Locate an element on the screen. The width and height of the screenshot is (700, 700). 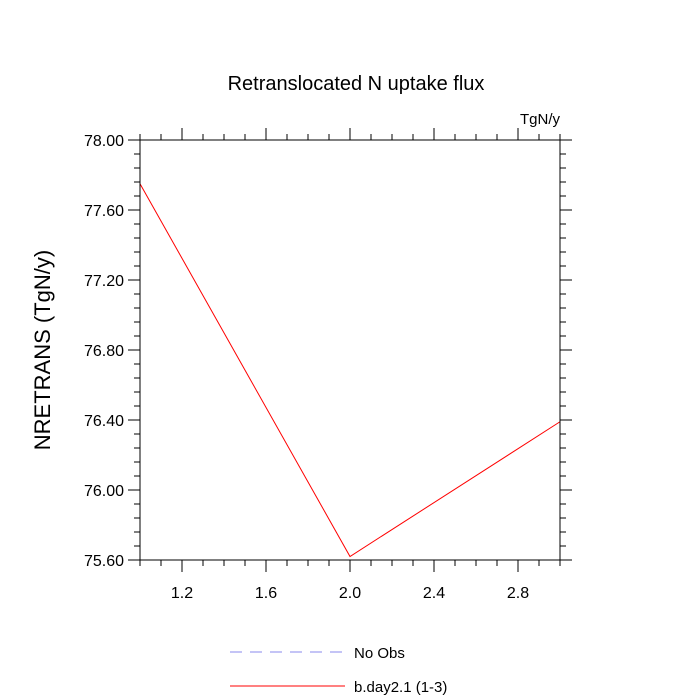
x-tick-label: 1.2 is located at coordinates (182, 593).